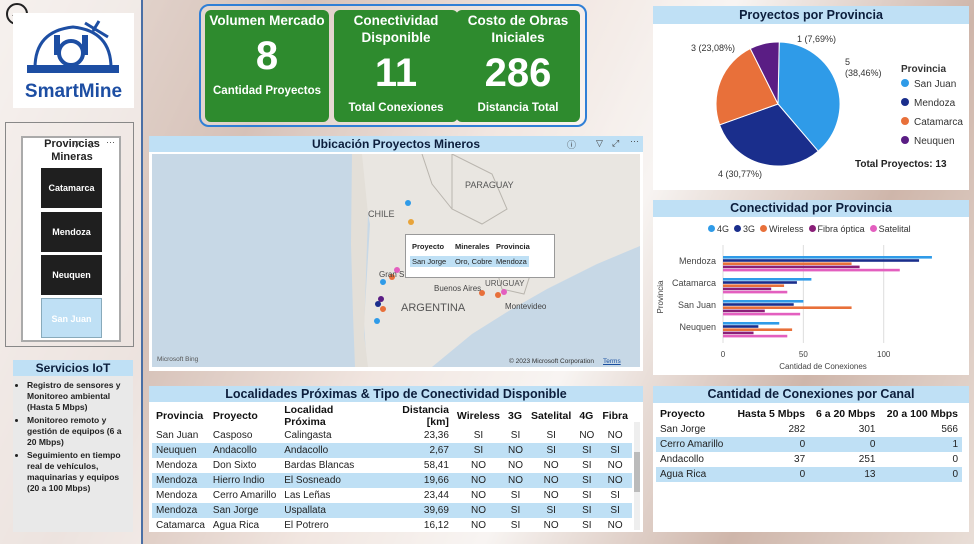  Describe the element at coordinates (787, 263) in the screenshot. I see `bar-wireless-mendoza` at that location.